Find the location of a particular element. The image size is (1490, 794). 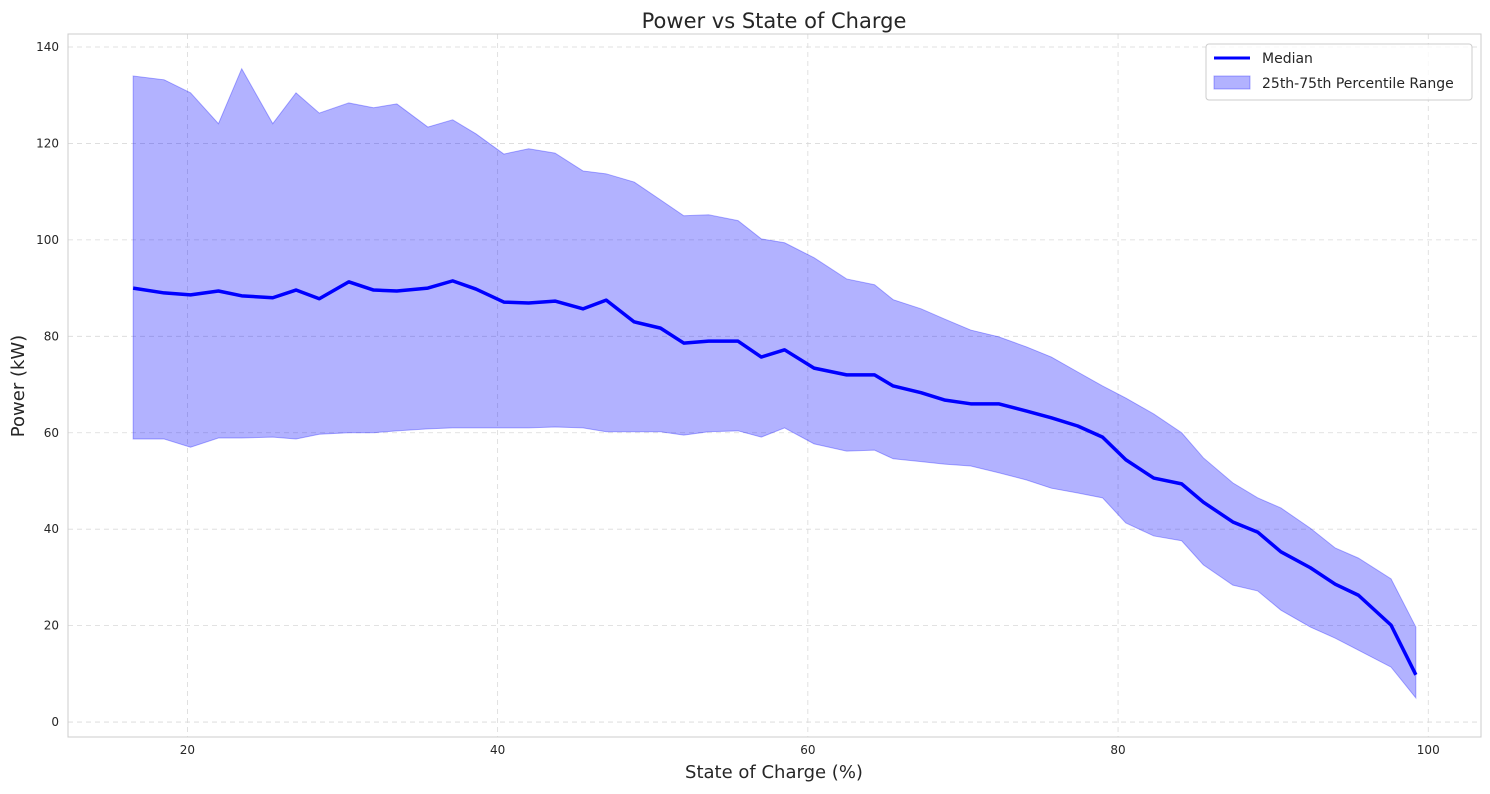

y-tick-label: 60 is located at coordinates (51, 433).